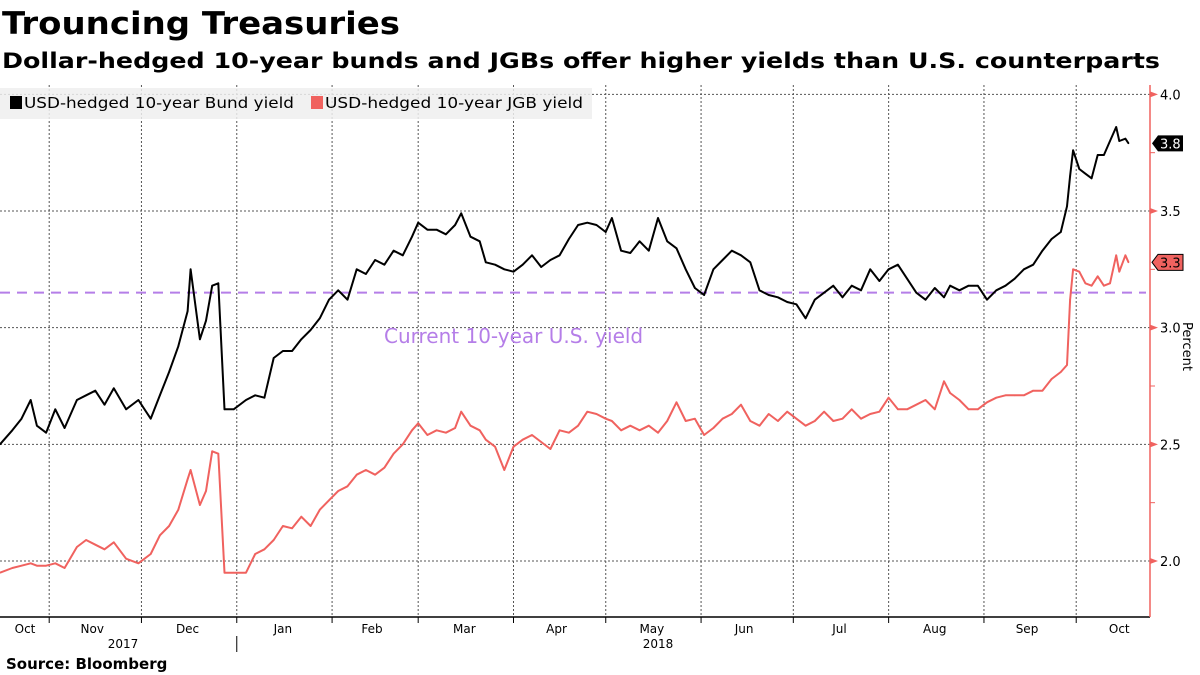 The image size is (1200, 675). I want to click on legend-label-jgb: USD-hedged 10-year JGB yield, so click(454, 103).